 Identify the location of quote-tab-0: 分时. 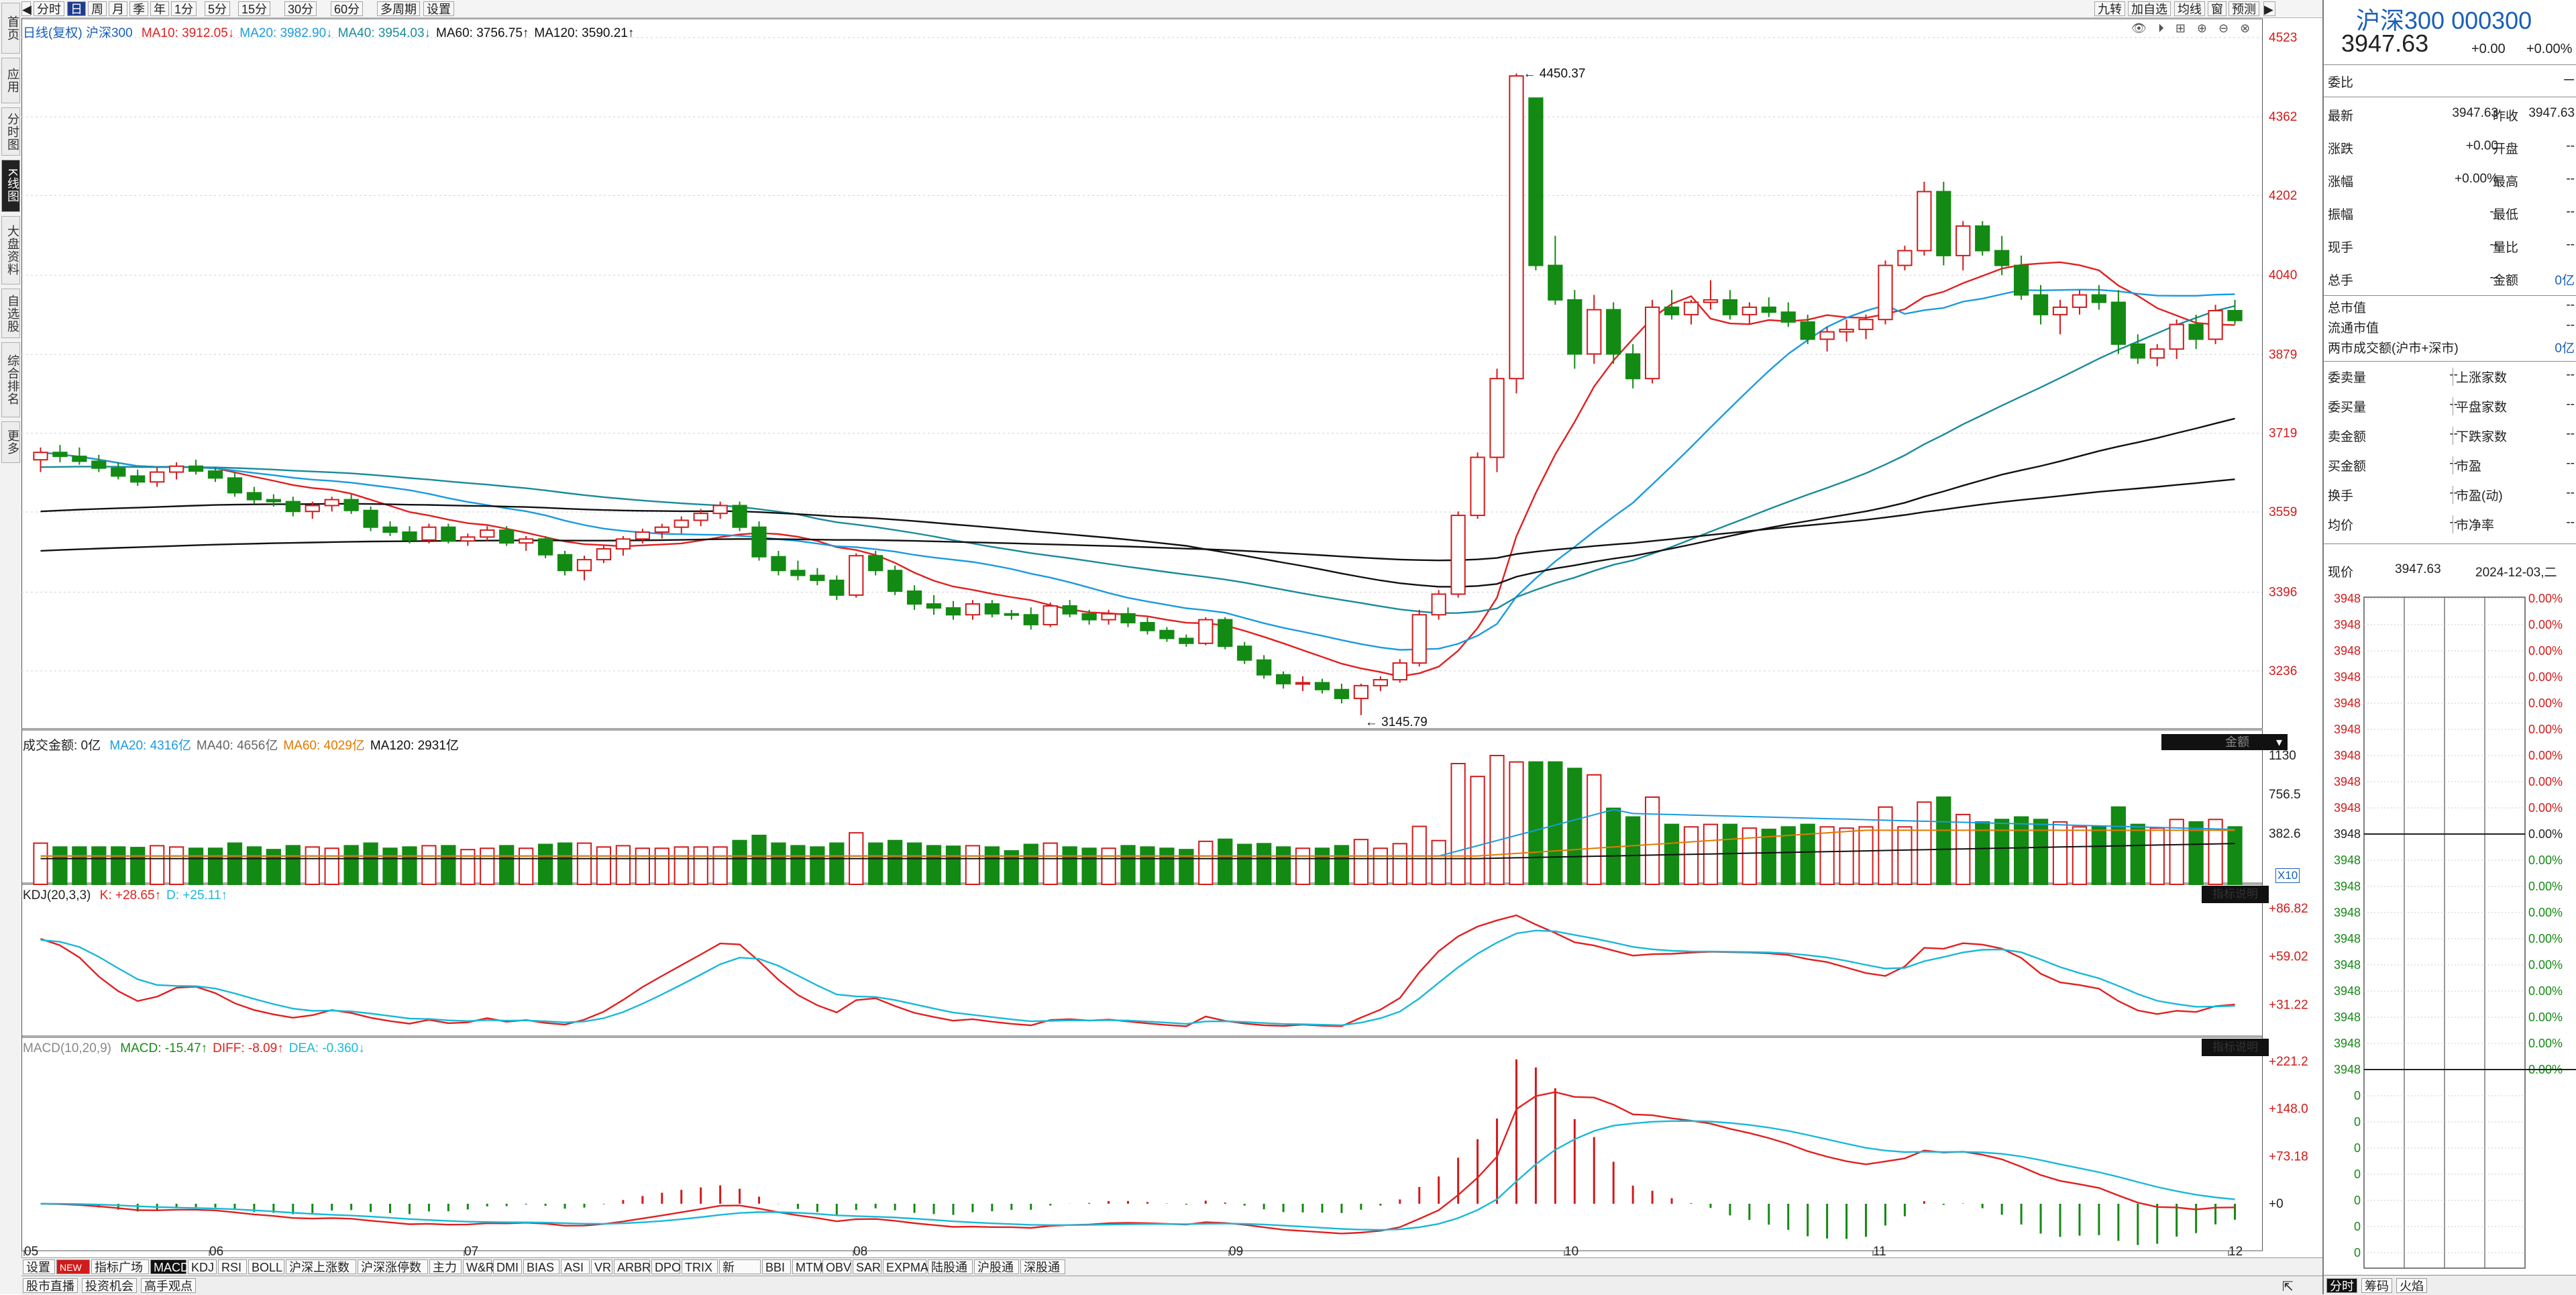
(2341, 1285).